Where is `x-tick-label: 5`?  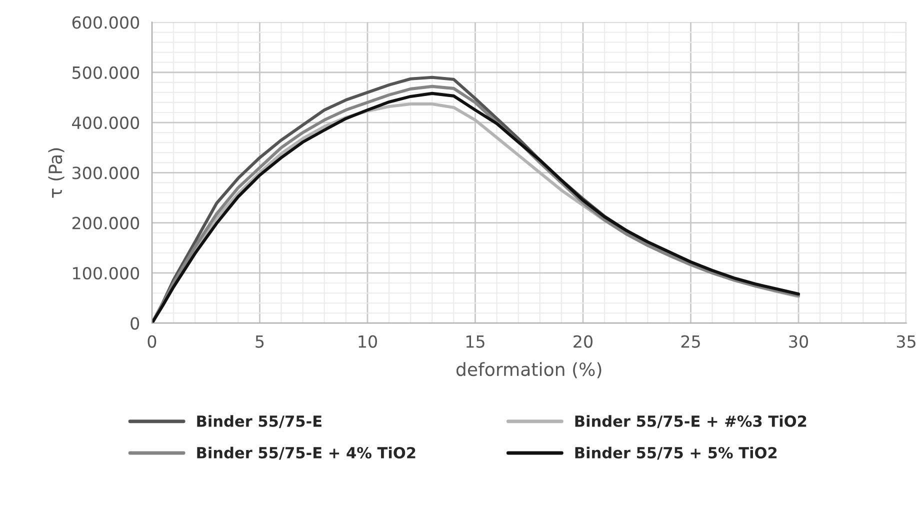 x-tick-label: 5 is located at coordinates (260, 341).